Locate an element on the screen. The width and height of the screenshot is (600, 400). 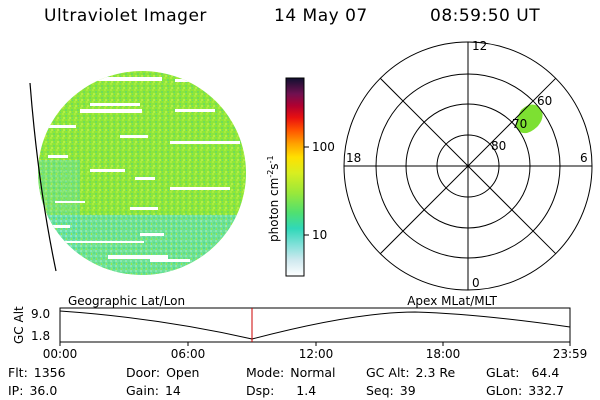
x-tick-0600: 06:00 is located at coordinates (188, 354).